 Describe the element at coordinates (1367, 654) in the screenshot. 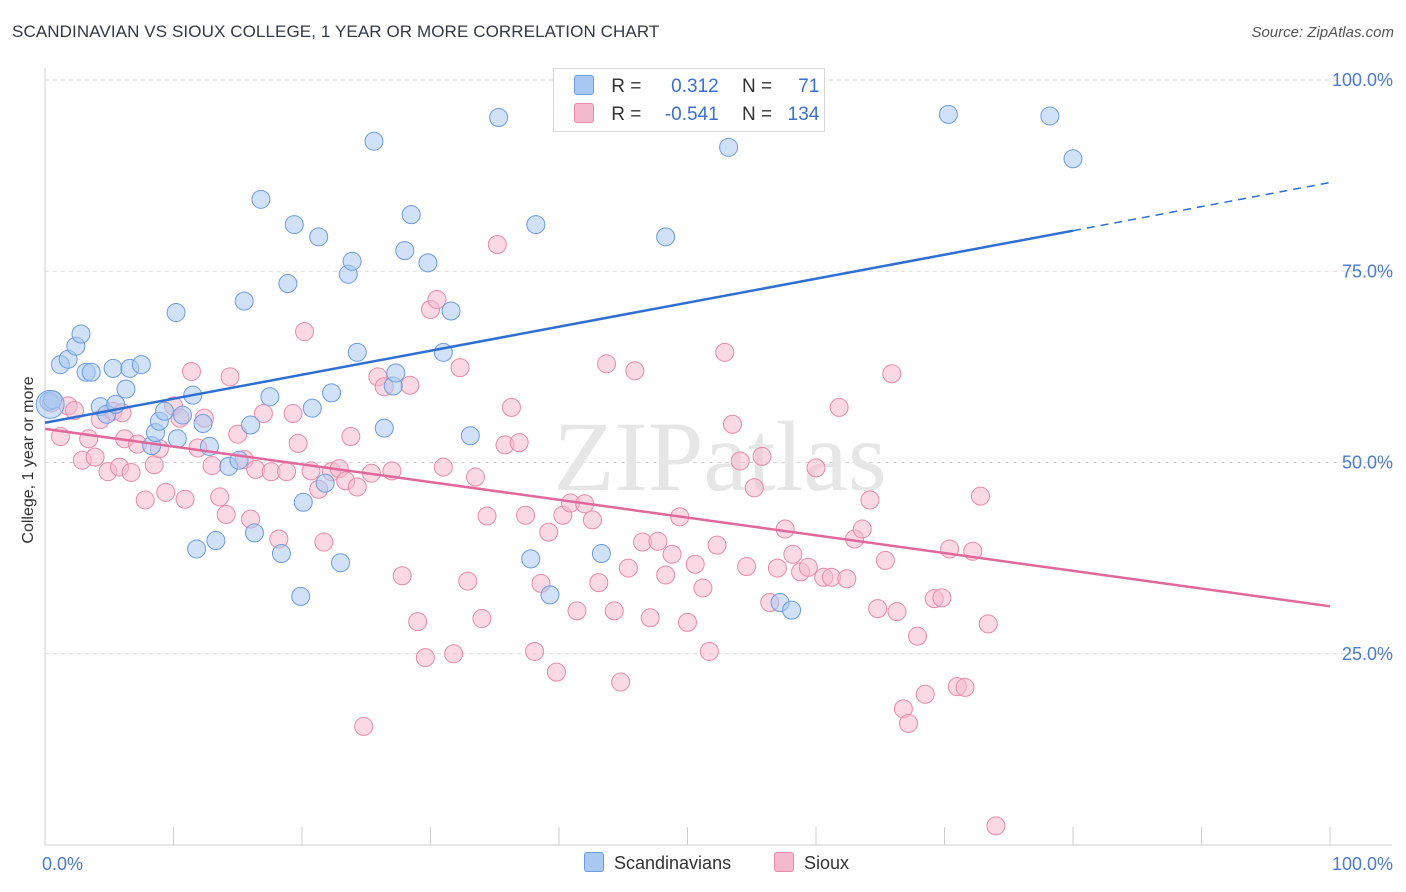

I see `y-tick-label: 25.0%` at that location.